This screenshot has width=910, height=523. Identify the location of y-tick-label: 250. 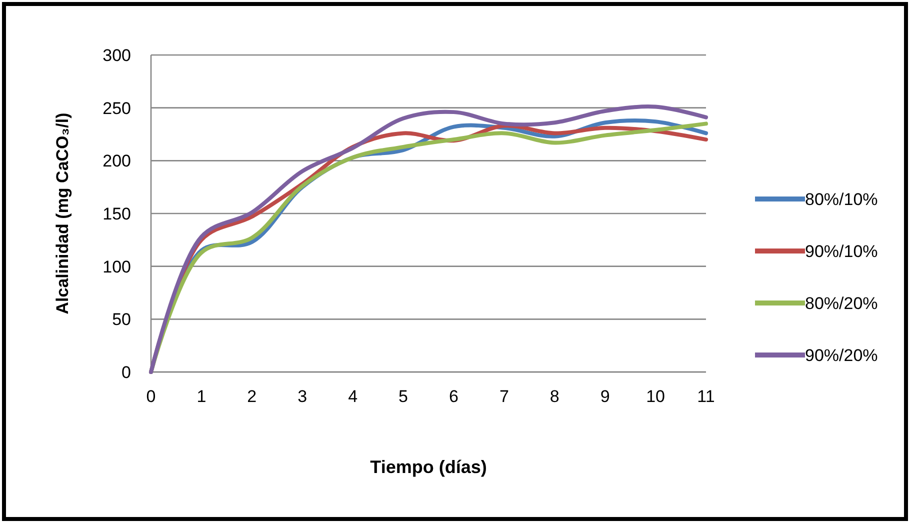
(116, 108).